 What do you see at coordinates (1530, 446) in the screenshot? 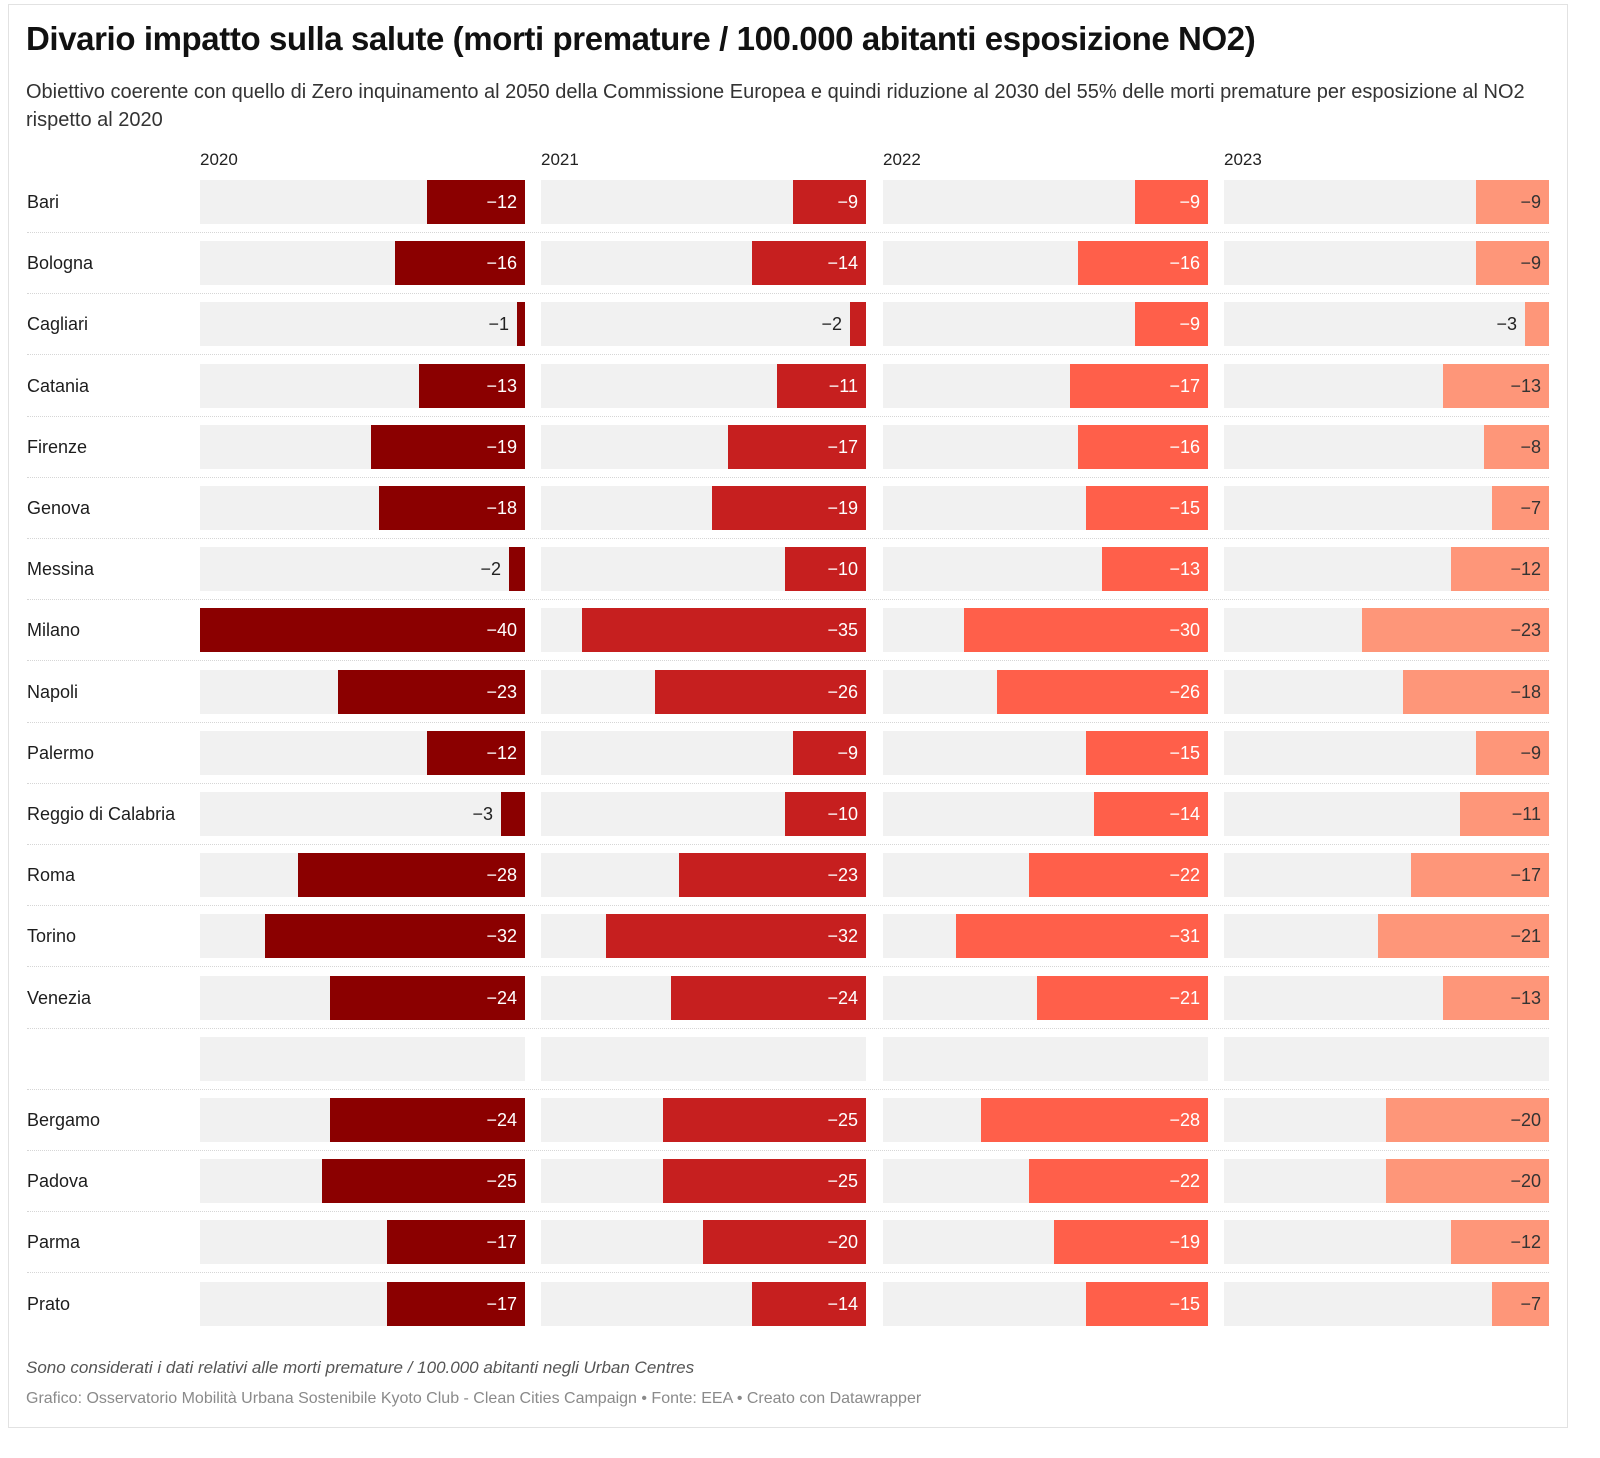
I see `data-label: −8` at bounding box center [1530, 446].